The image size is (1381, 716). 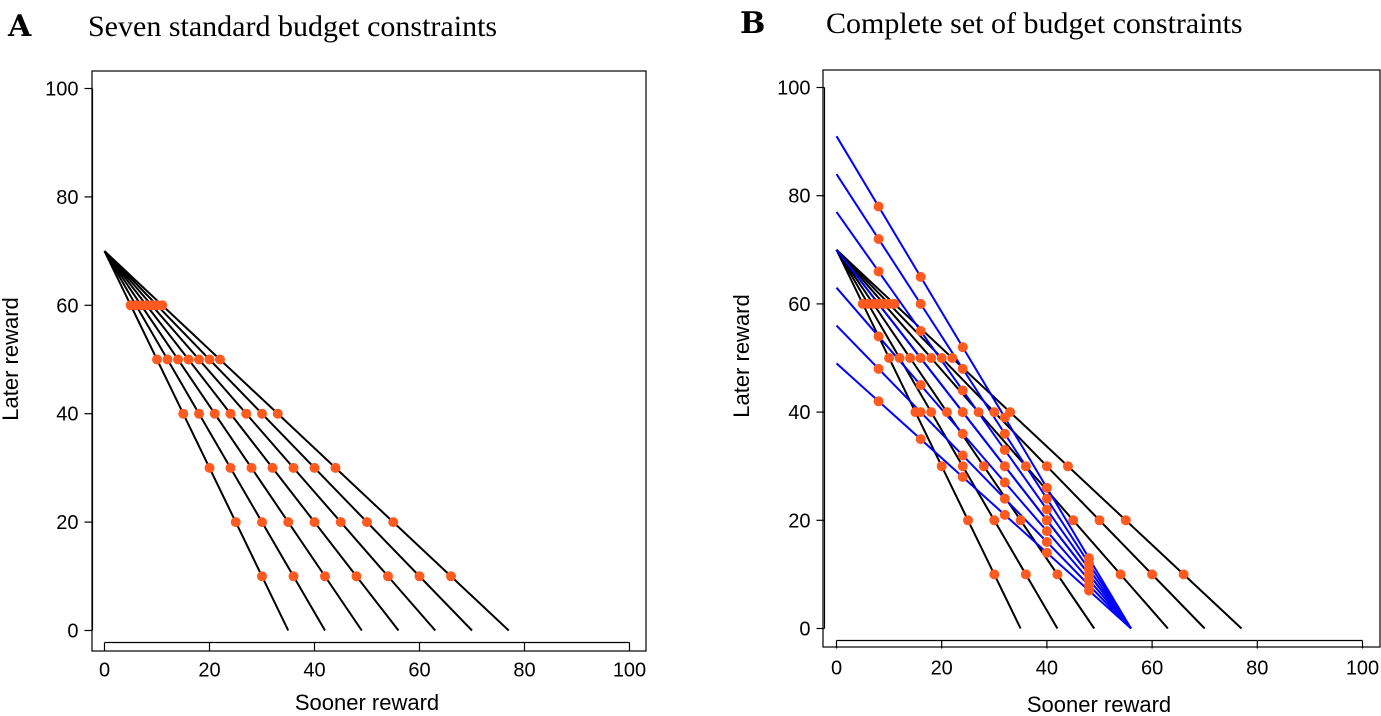 What do you see at coordinates (292, 26) in the screenshot?
I see `panel-a-title: Seven standard budget constraints` at bounding box center [292, 26].